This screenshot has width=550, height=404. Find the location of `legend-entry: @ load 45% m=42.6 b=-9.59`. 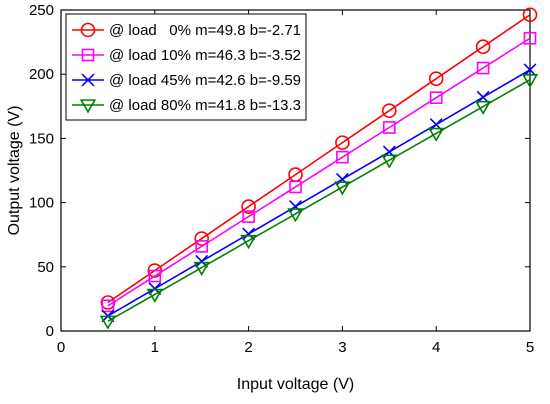

legend-entry: @ load 45% m=42.6 b=-9.59 is located at coordinates (186, 80).